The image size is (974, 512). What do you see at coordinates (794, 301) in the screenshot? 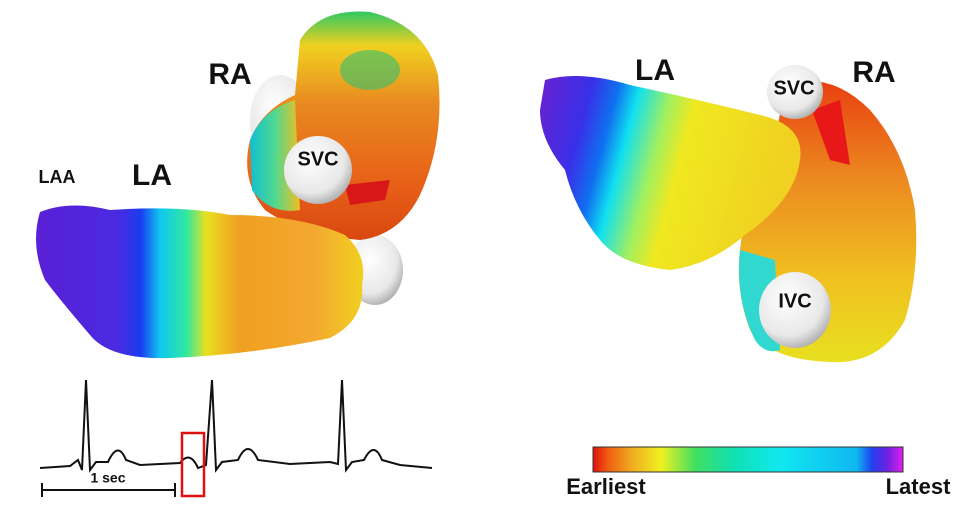
I see `label: IVC` at bounding box center [794, 301].